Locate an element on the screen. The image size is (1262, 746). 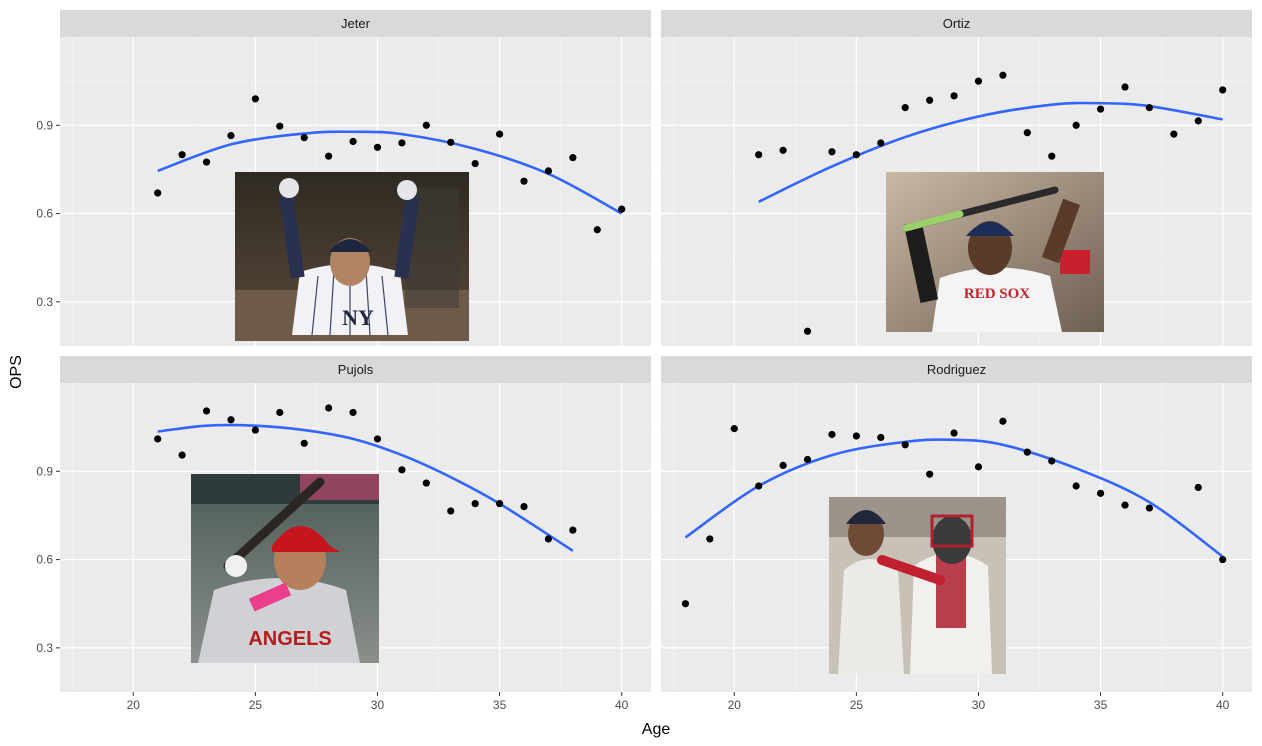
facet-strip-label: Pujols is located at coordinates (356, 369).